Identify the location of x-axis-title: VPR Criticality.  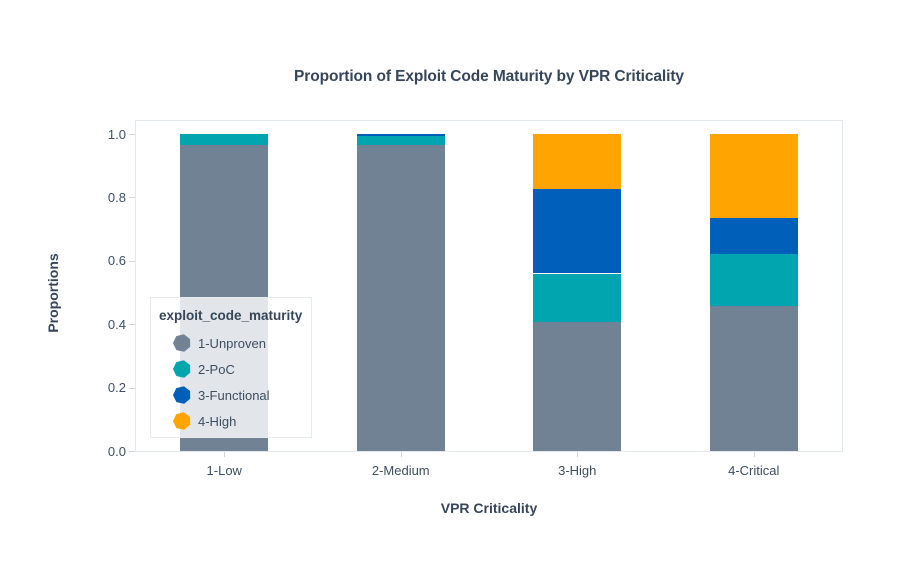
(489, 508).